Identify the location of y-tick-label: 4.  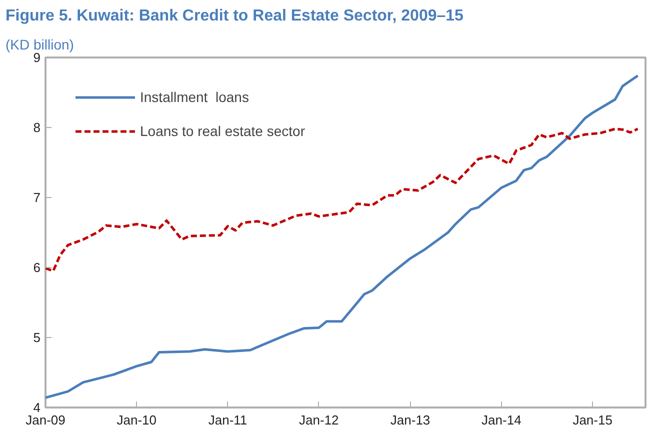
(37, 407).